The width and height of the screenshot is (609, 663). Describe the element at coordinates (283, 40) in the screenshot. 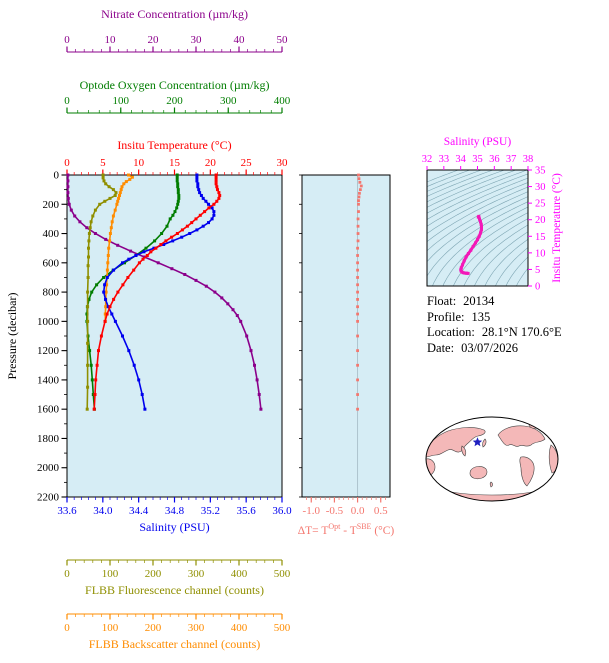

I see `axis-nitrate-tick-label: 50` at that location.